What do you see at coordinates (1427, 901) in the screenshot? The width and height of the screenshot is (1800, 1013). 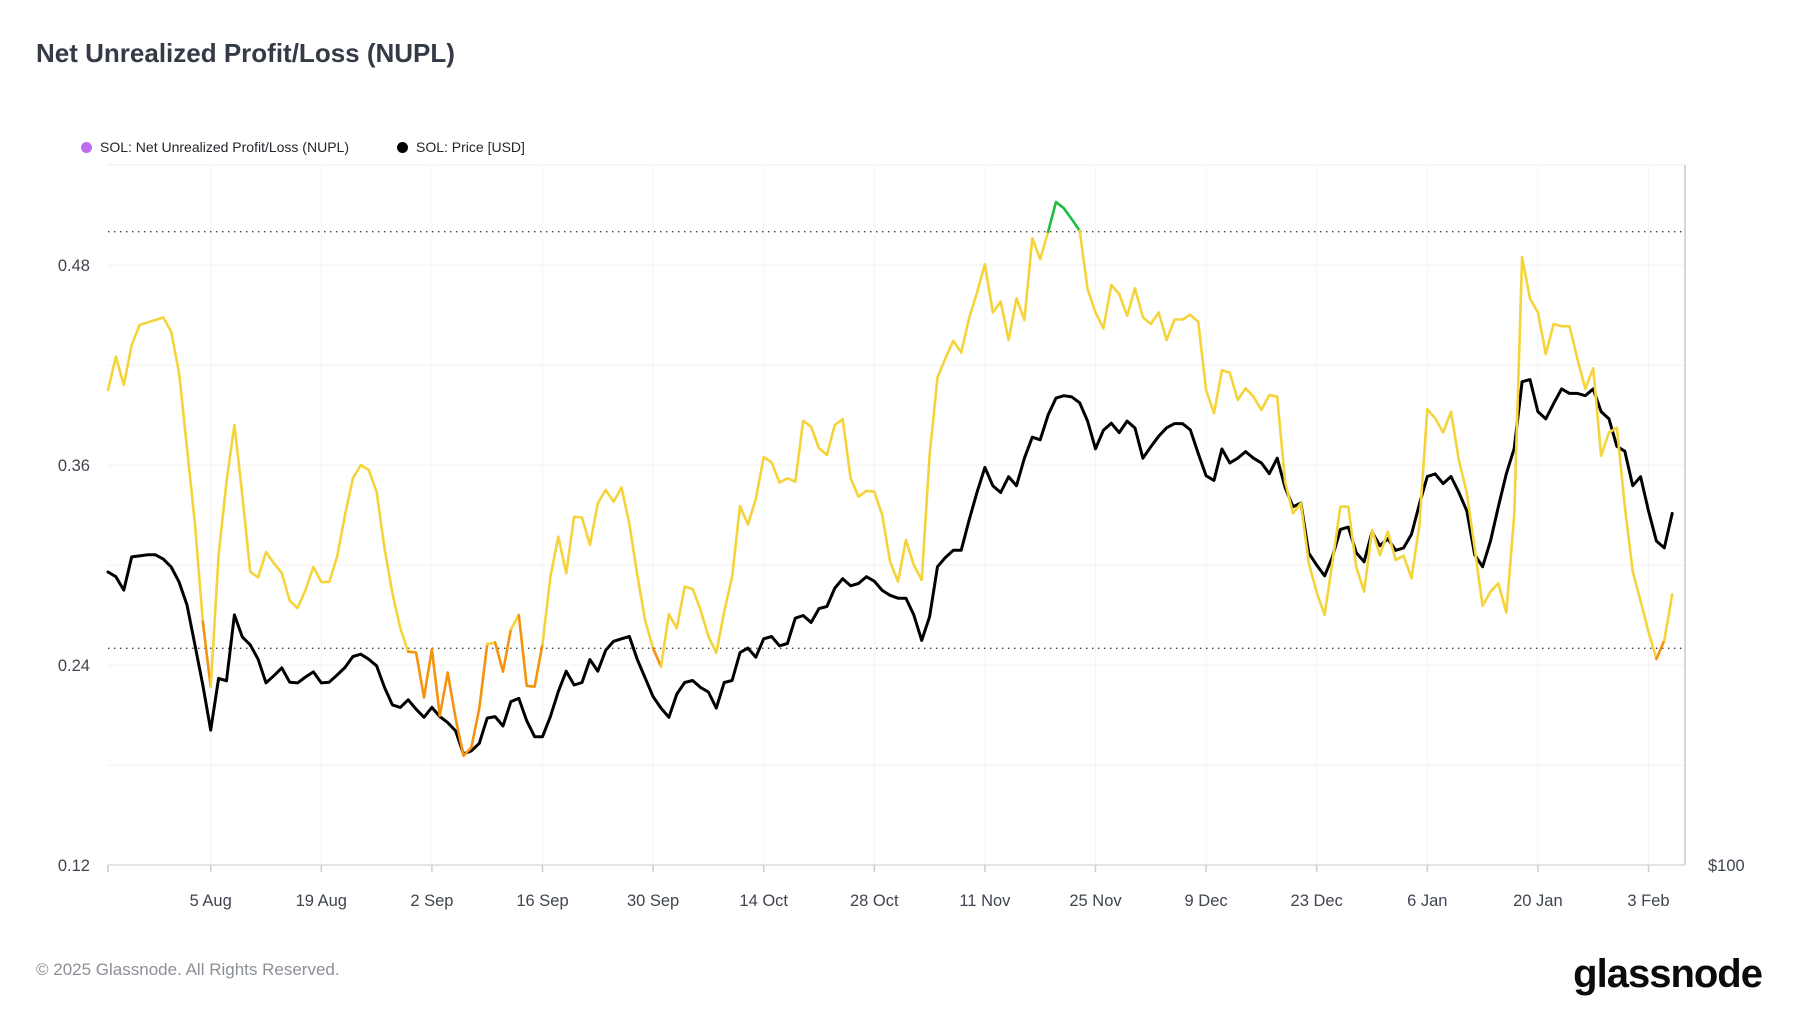 I see `x-axis-label: 6 Jan` at bounding box center [1427, 901].